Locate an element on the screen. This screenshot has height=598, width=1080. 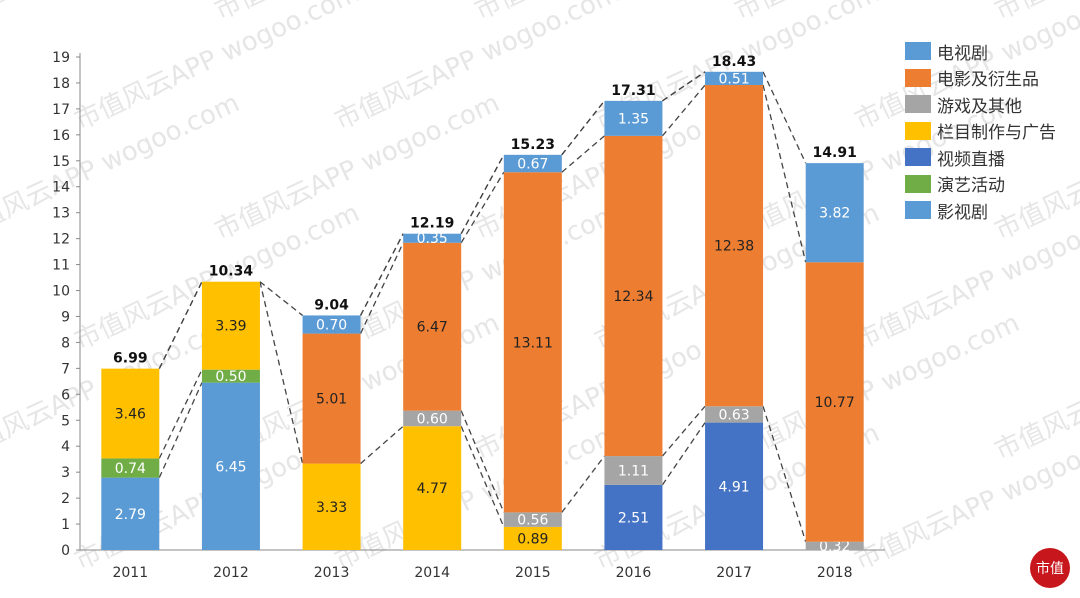
data-label: 0.35 is located at coordinates (432, 239).